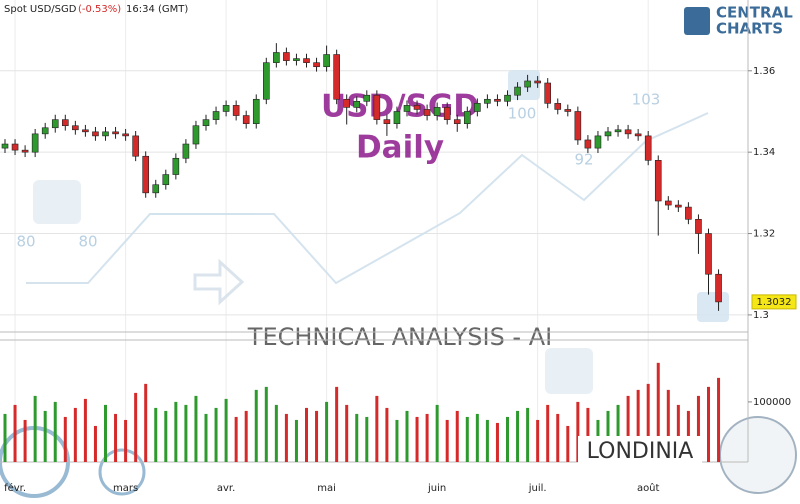 The height and width of the screenshot is (504, 800). I want to click on watermark-subtitle: Daily, so click(400, 148).